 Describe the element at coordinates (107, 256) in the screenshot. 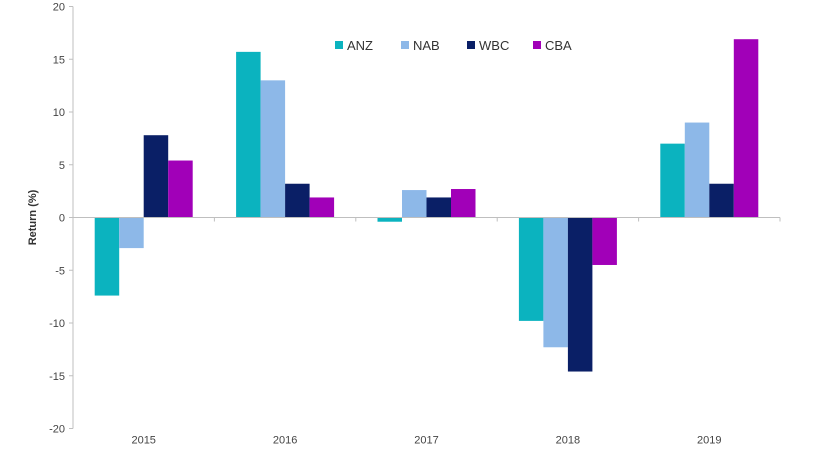

I see `bar-anz-2015` at that location.